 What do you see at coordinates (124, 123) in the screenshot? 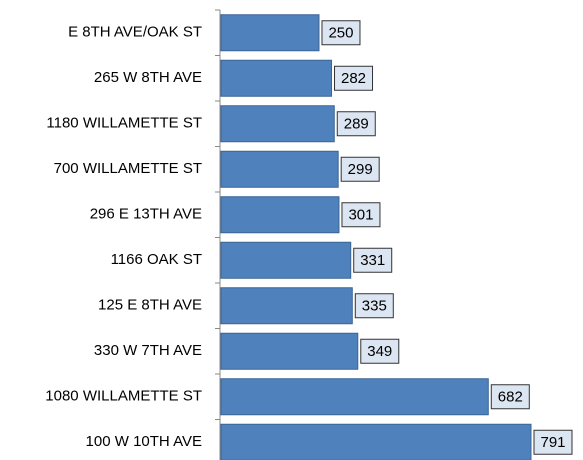
I see `category-label: 1180 WILLAMETTE ST` at bounding box center [124, 123].